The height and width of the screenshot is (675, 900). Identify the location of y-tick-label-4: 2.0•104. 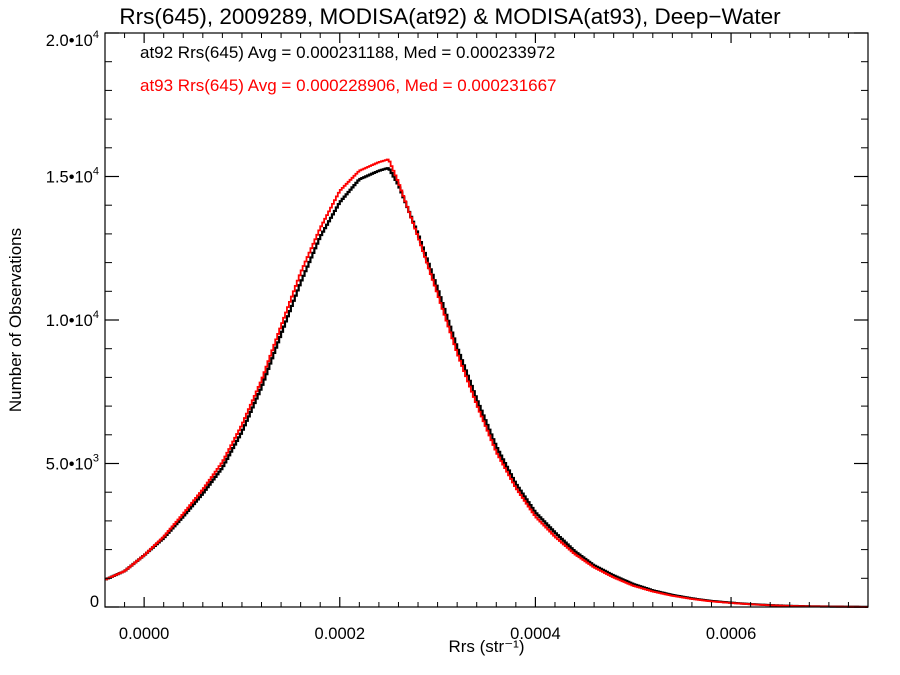
(72, 39).